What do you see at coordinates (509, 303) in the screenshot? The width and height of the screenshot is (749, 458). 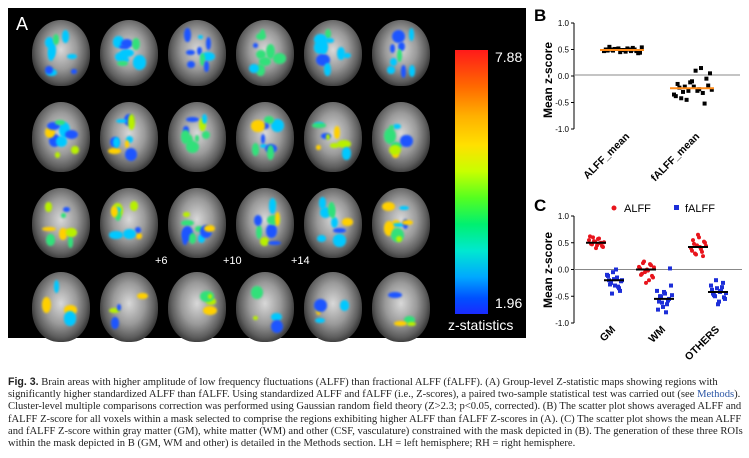 I see `colorbar-min: 1.96` at bounding box center [509, 303].